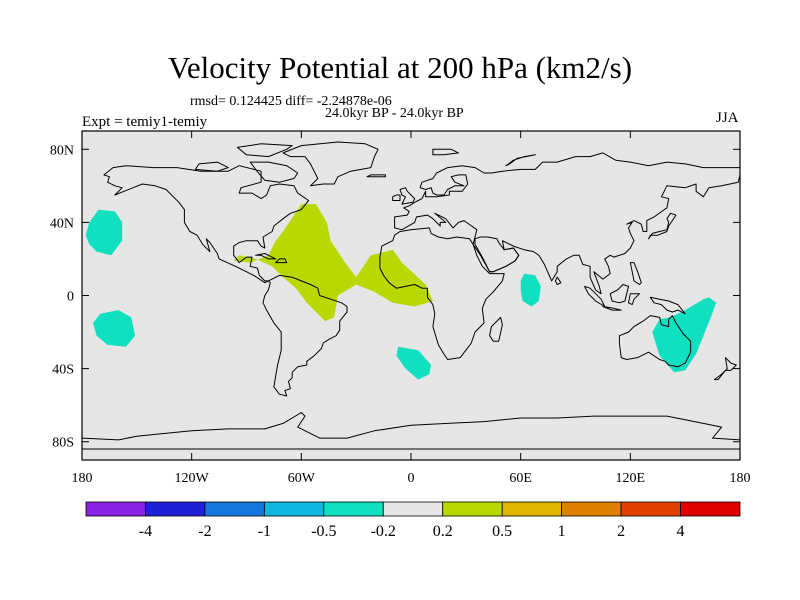 The width and height of the screenshot is (800, 600). Describe the element at coordinates (114, 328) in the screenshot. I see `region-south-pacific-negative` at that location.